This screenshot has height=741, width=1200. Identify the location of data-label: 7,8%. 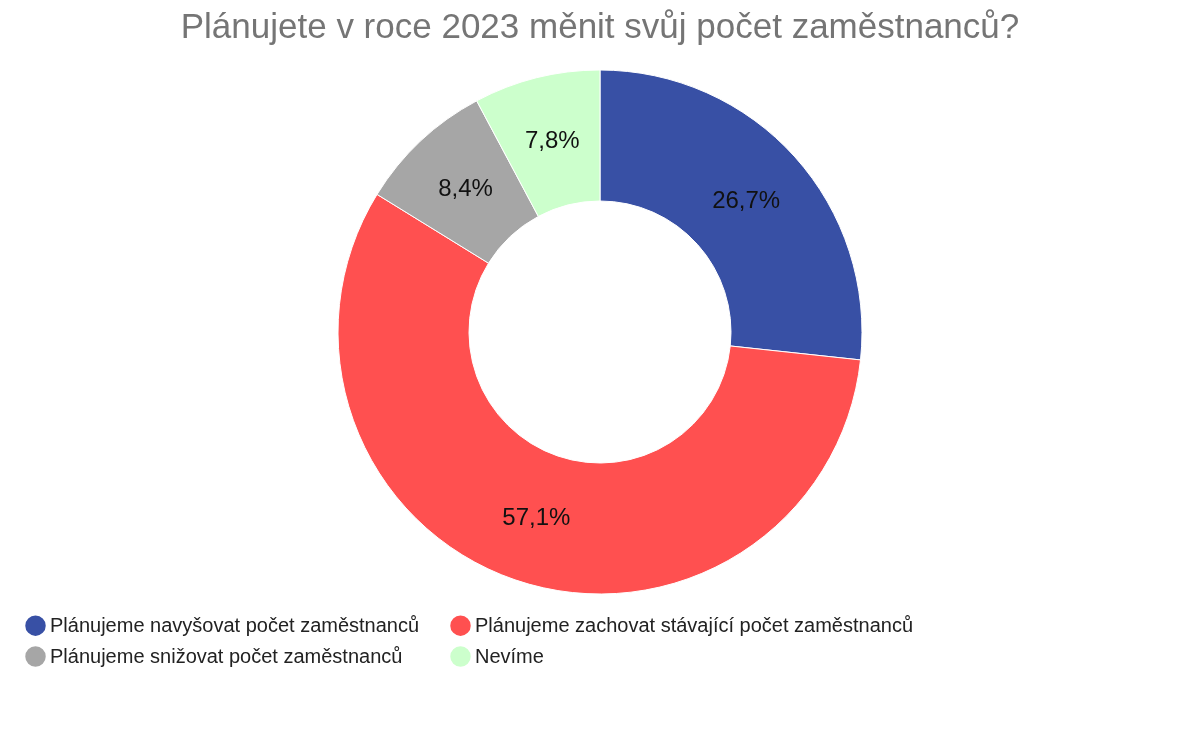
(552, 140).